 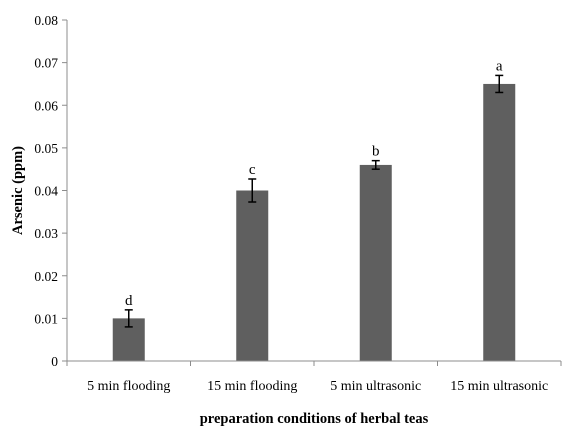 I want to click on y-tick-label: 0.07, so click(x=46, y=63).